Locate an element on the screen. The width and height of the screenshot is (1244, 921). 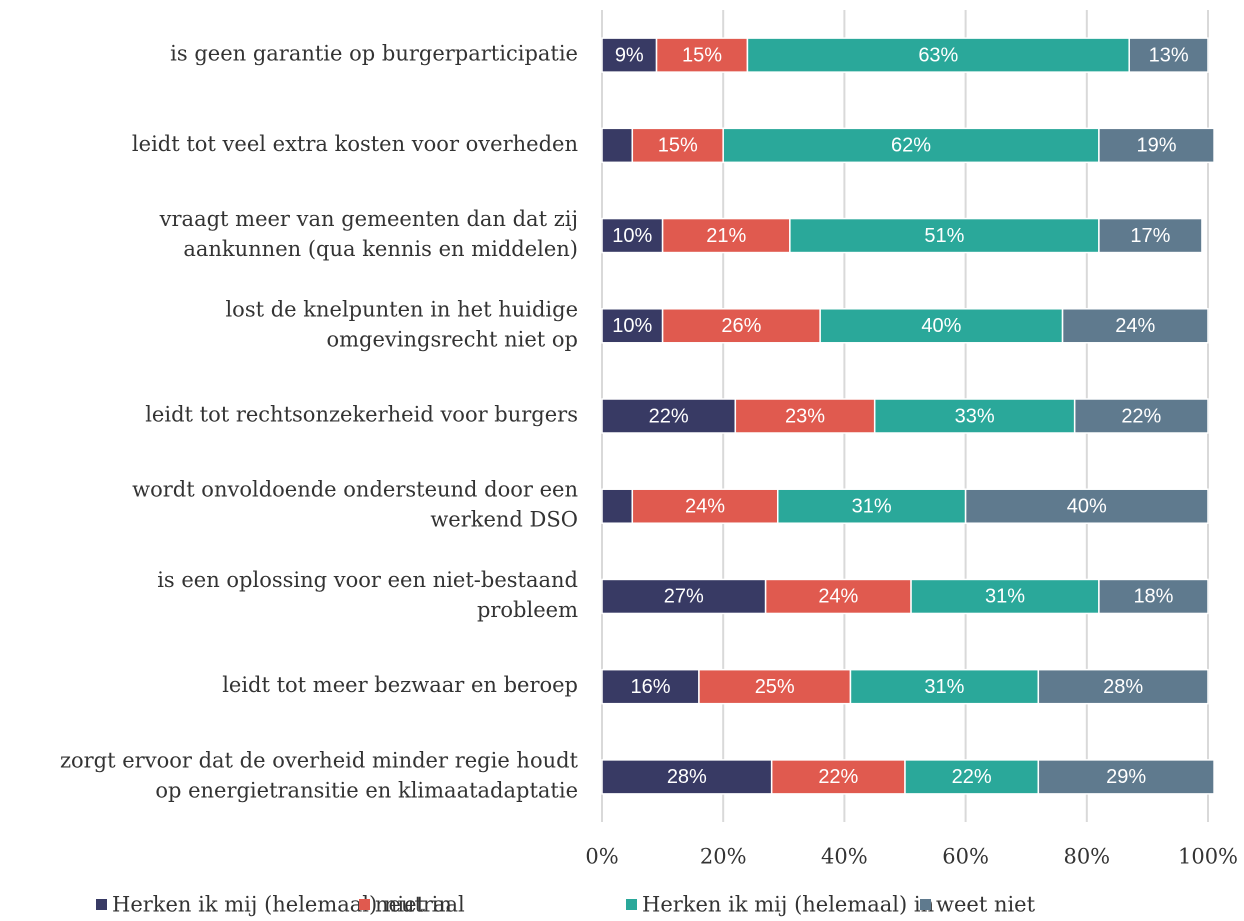
data-label: 13% is located at coordinates (1169, 55).